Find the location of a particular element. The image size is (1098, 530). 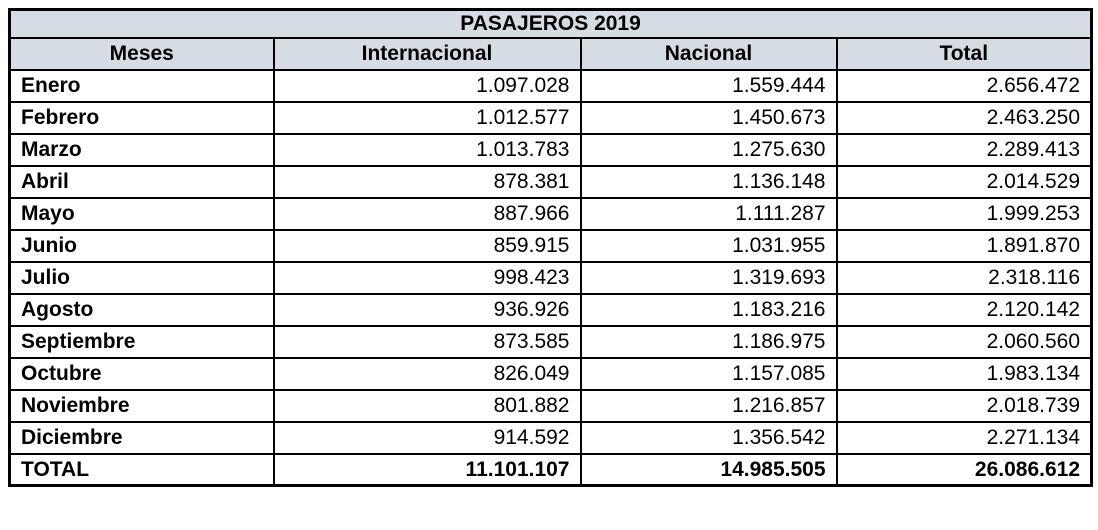

nacional-cell: 1.319.693 is located at coordinates (708, 277).